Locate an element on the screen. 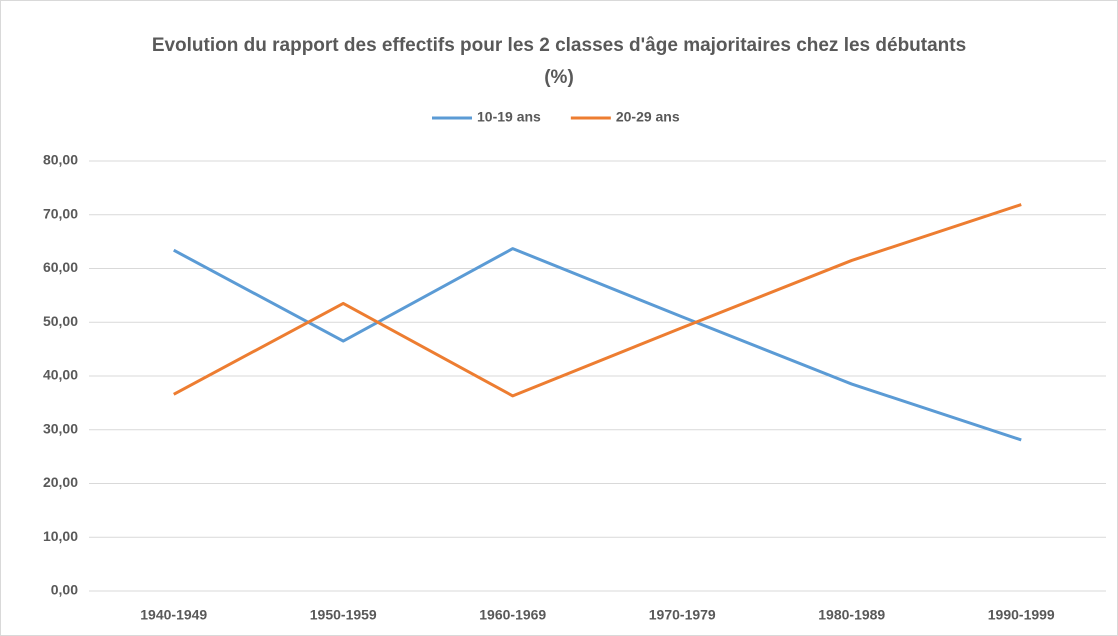  y-tick-label: 70,00 is located at coordinates (60, 213).